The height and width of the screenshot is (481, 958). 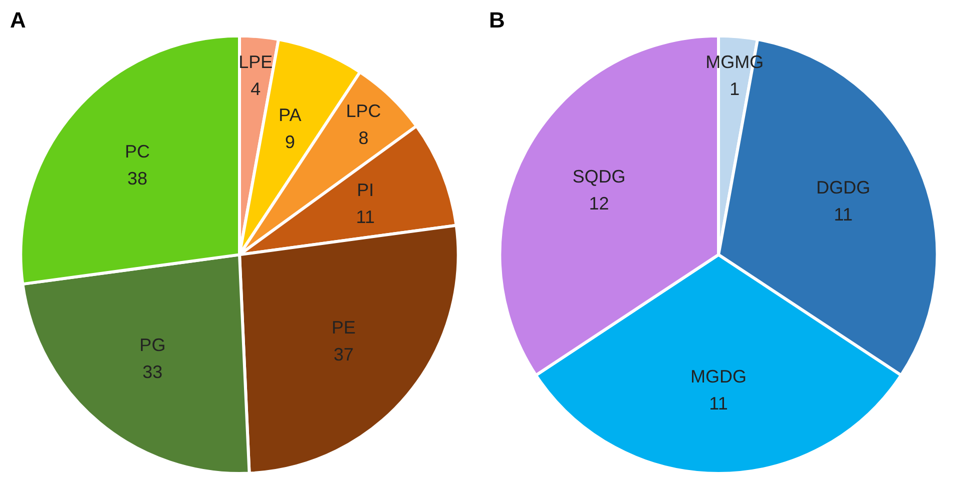 I want to click on data-label: 37, so click(x=344, y=354).